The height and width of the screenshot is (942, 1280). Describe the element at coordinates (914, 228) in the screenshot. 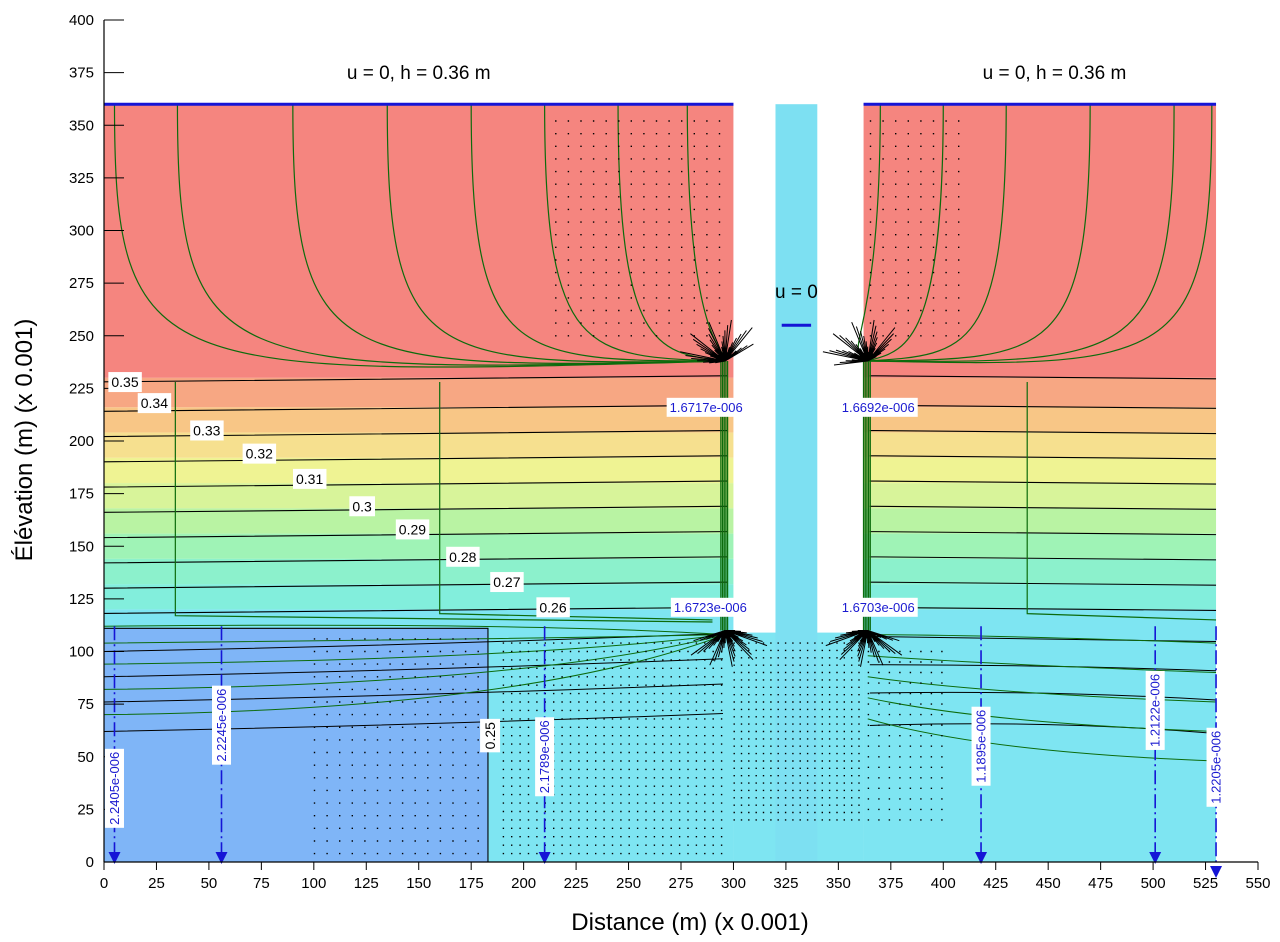

I see `vector-field-upper-right` at that location.